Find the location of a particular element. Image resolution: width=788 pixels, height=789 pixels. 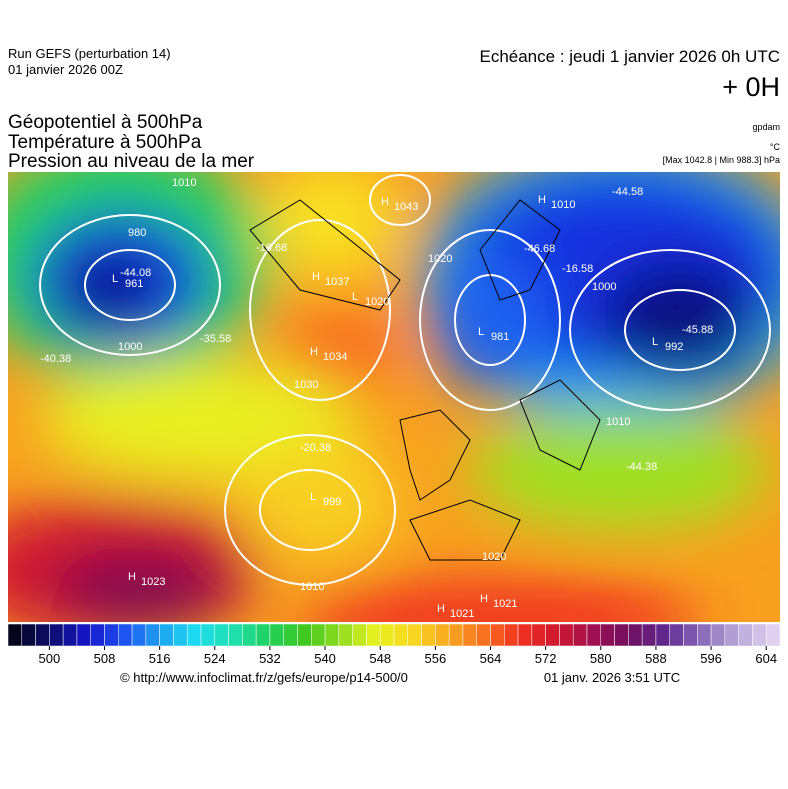

colorbar-tick-label: 588 is located at coordinates (656, 658).